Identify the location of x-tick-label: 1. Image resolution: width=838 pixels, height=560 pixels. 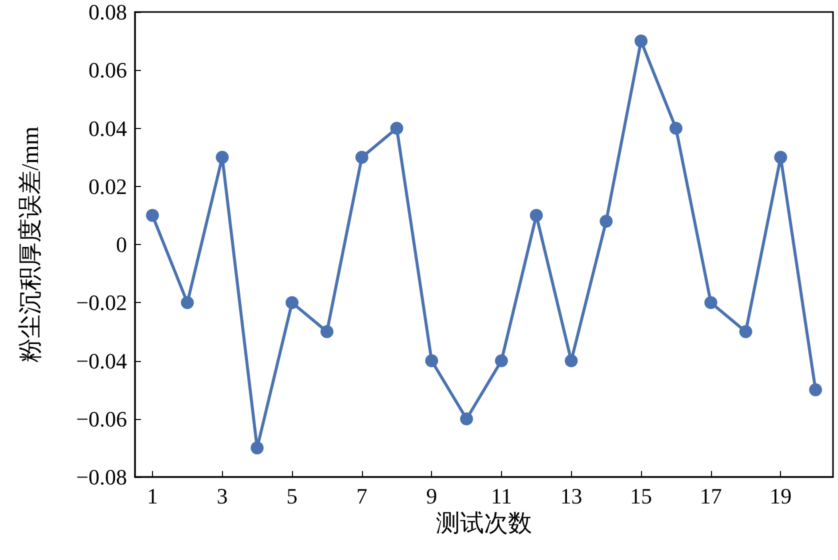
(152, 496).